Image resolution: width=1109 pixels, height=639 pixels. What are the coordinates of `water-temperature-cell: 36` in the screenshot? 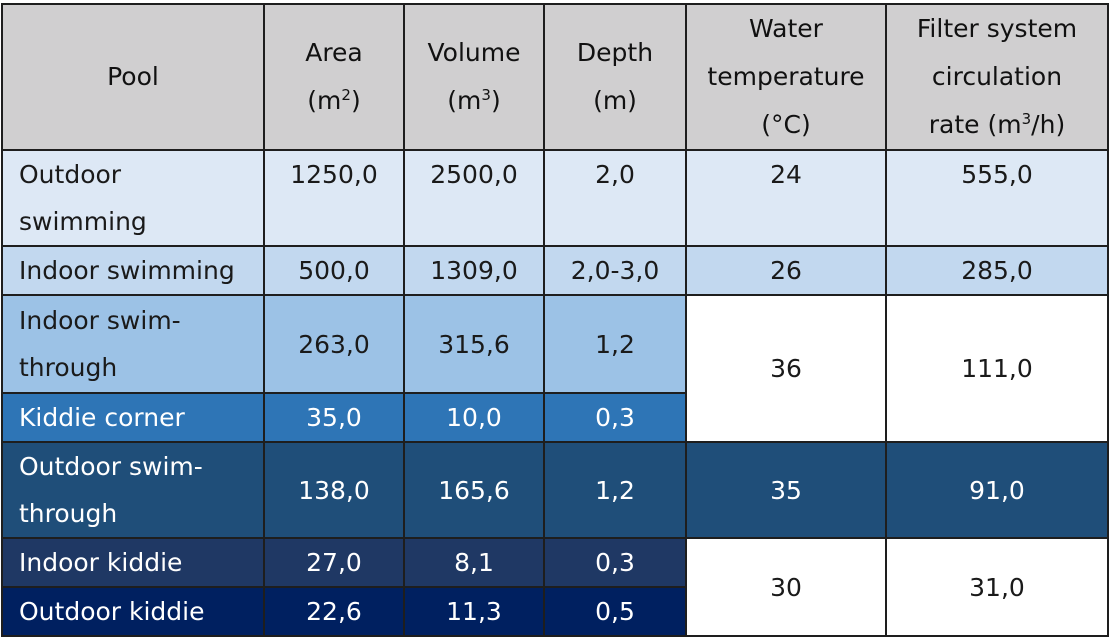 It's located at (786, 368).